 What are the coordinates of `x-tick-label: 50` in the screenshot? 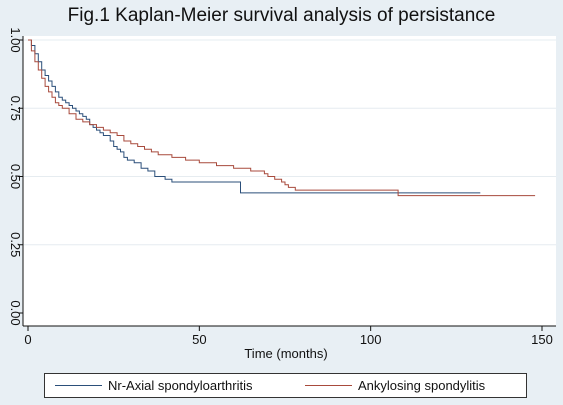 It's located at (199, 339).